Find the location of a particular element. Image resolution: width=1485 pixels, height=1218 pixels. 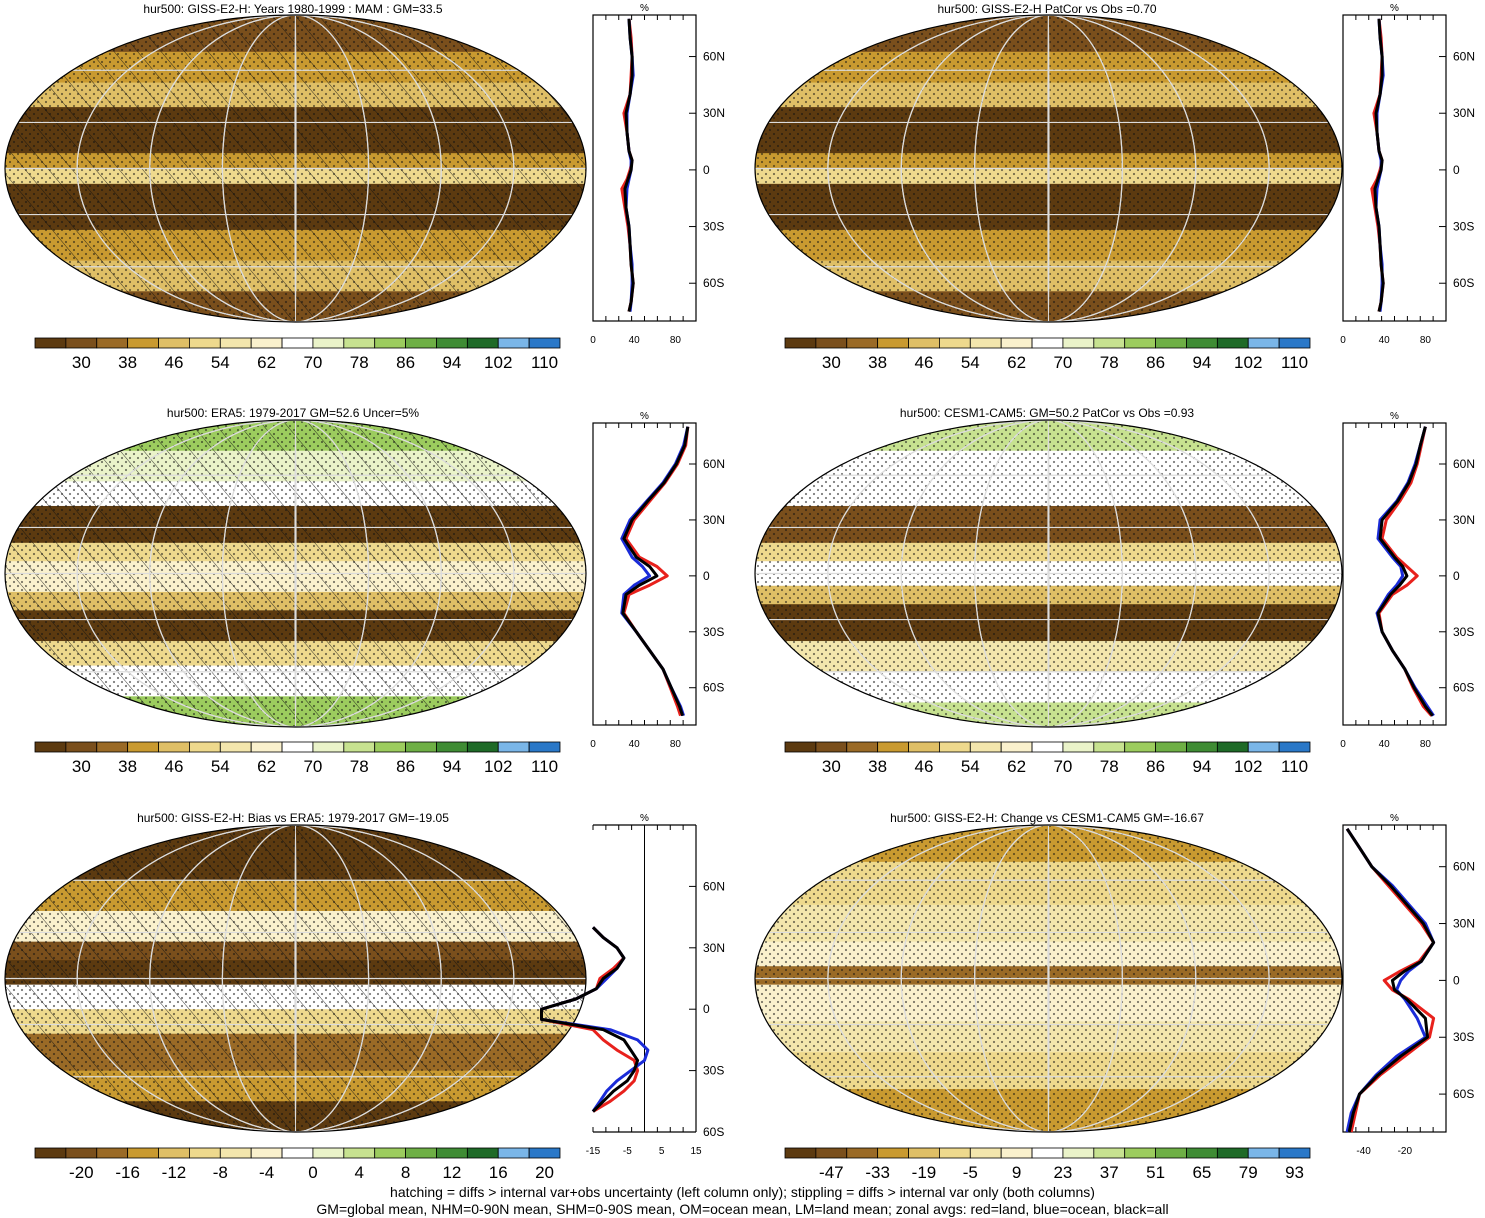

colorbar-label: 86 is located at coordinates (405, 766).